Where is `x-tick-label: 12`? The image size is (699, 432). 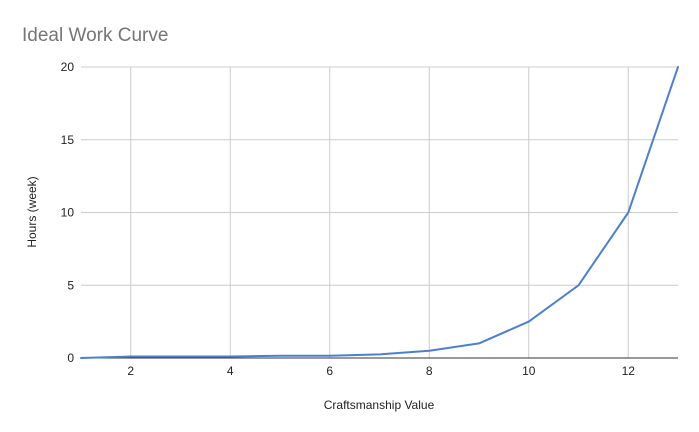 x-tick-label: 12 is located at coordinates (629, 371).